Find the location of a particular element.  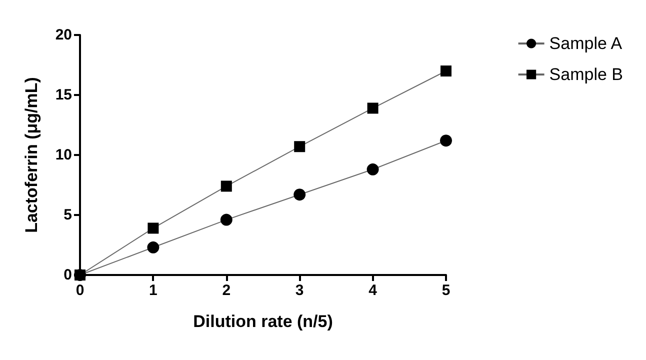

x-tick-label: 4 is located at coordinates (373, 290).